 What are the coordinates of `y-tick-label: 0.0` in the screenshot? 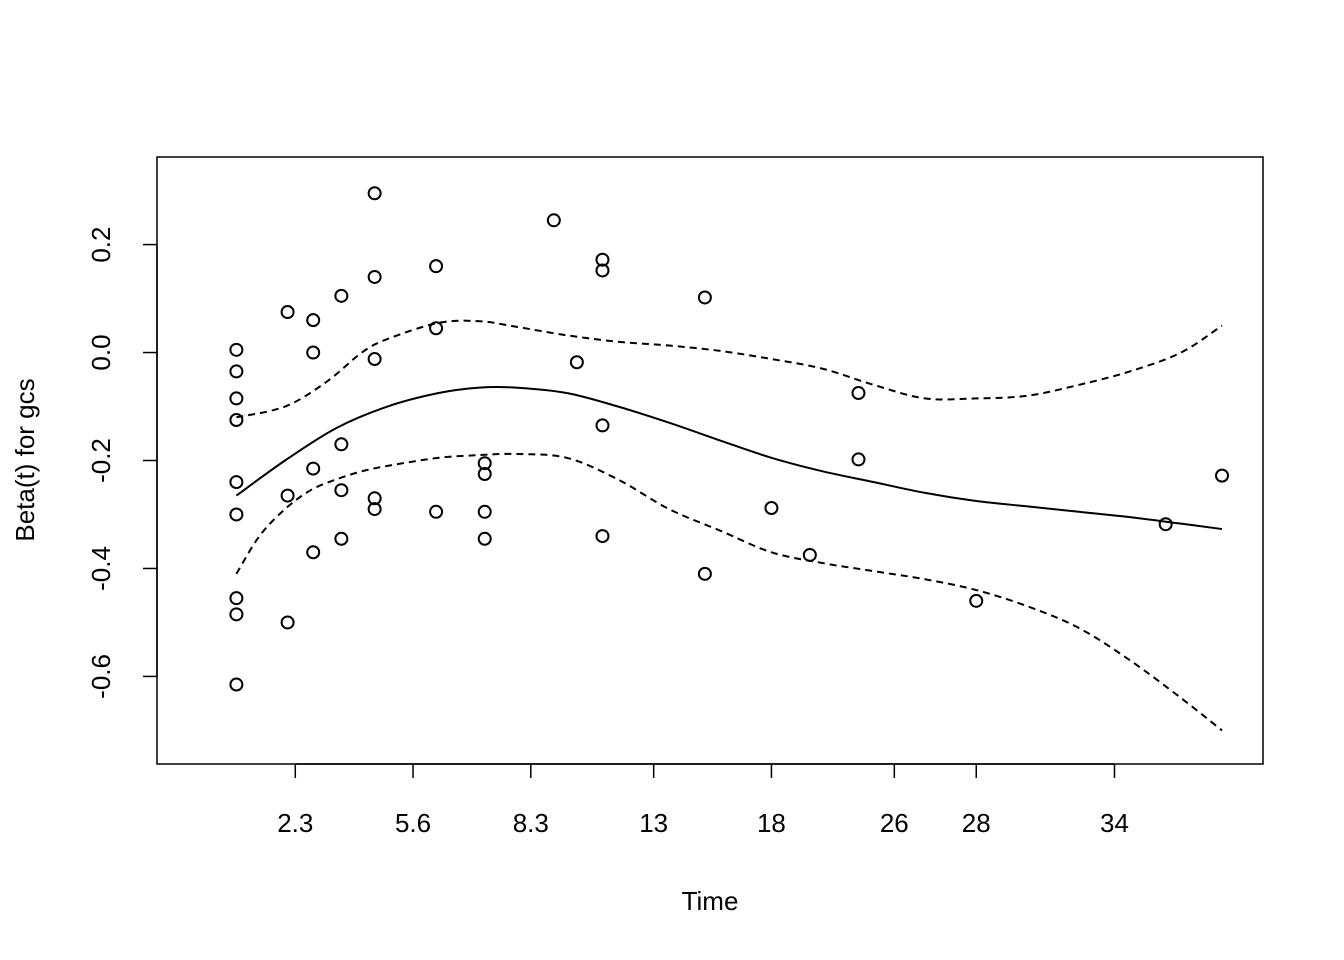 It's located at (101, 352).